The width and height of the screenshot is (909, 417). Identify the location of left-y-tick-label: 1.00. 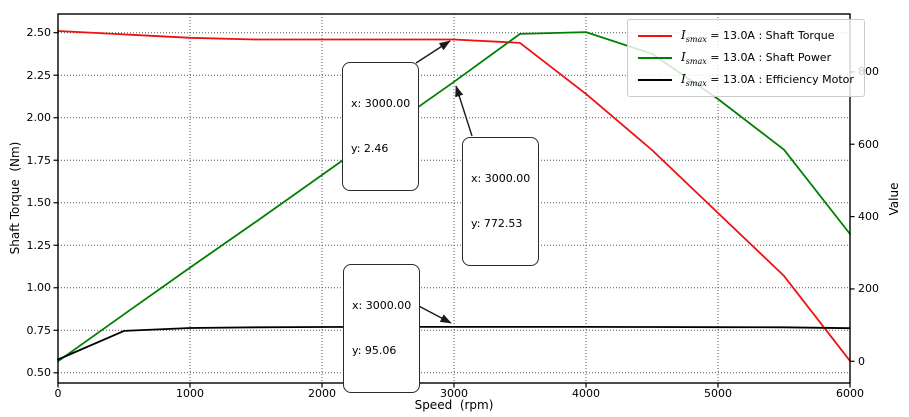
(39, 288).